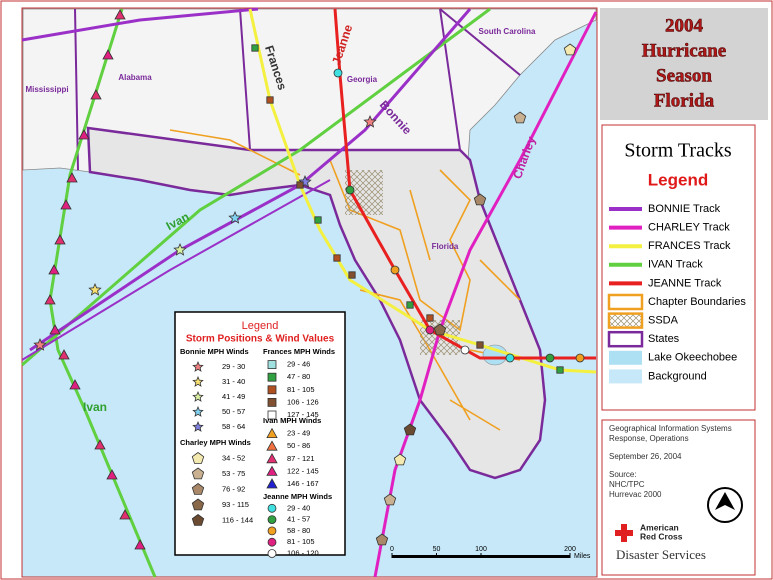 This screenshot has height=580, width=773. What do you see at coordinates (625, 320) in the screenshot?
I see `legend-hatch-swatch` at bounding box center [625, 320].